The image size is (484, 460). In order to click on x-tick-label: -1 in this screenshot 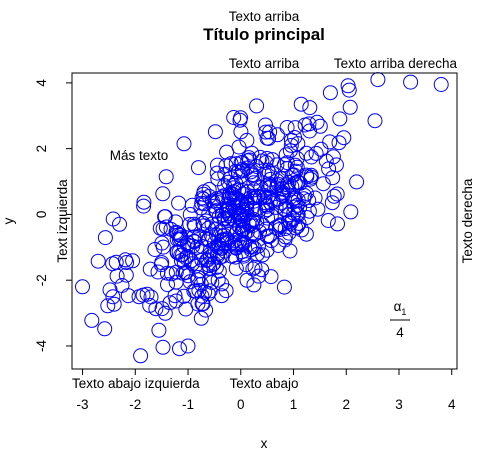, I will do `click(188, 404)`.